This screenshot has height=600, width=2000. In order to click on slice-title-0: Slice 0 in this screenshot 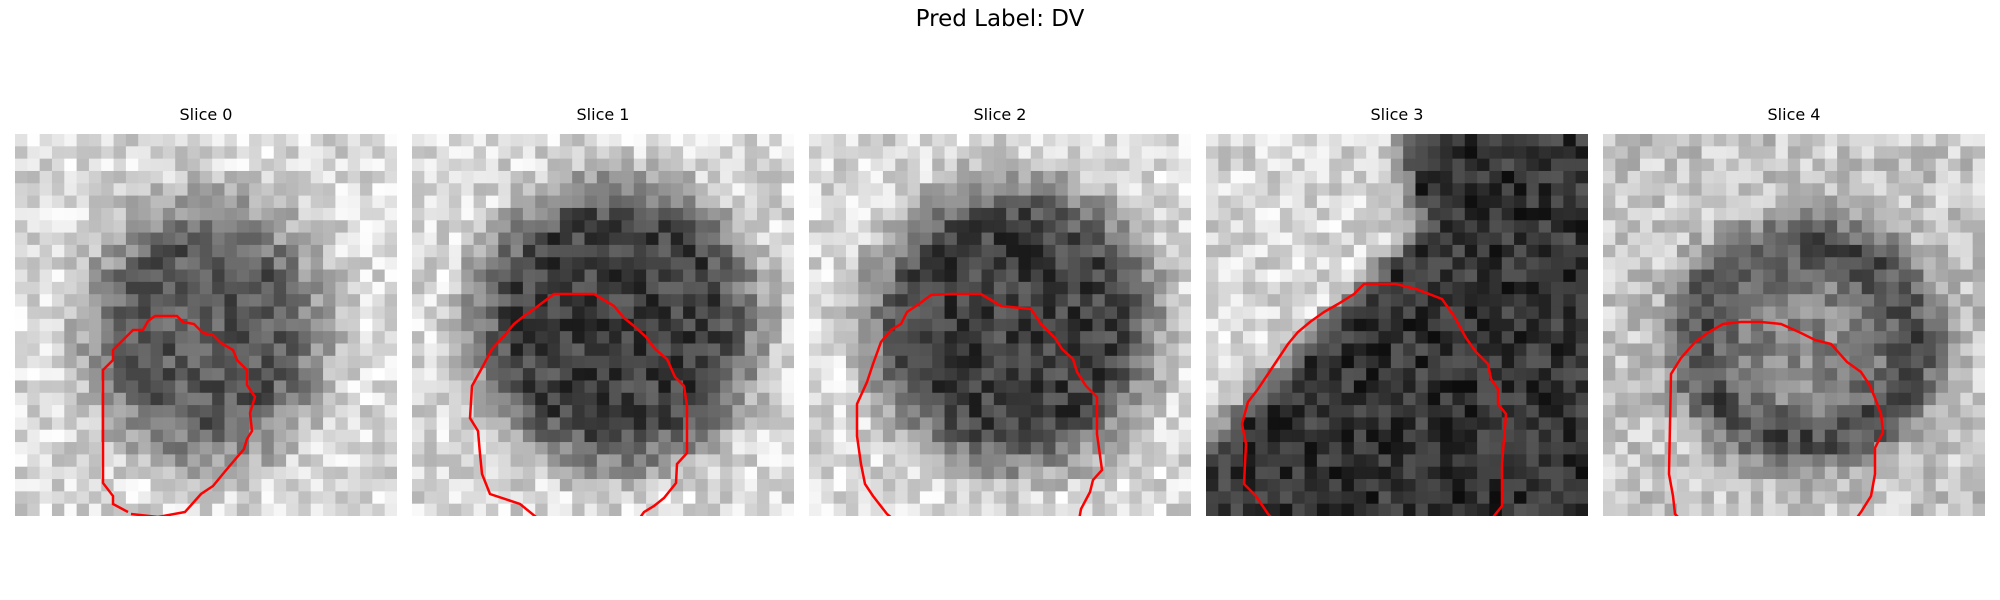, I will do `click(206, 114)`.